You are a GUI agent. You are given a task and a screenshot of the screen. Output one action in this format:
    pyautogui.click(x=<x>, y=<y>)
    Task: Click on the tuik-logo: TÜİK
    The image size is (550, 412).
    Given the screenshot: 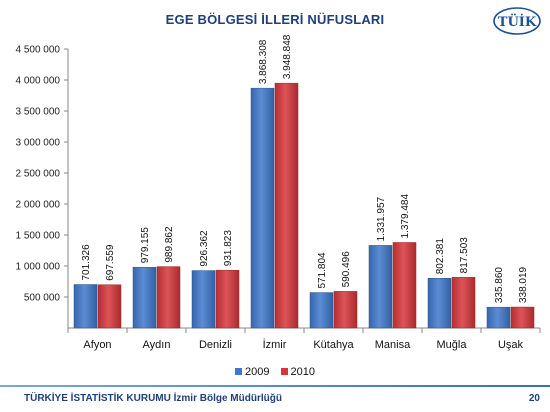 What is the action you would take?
    pyautogui.click(x=517, y=21)
    